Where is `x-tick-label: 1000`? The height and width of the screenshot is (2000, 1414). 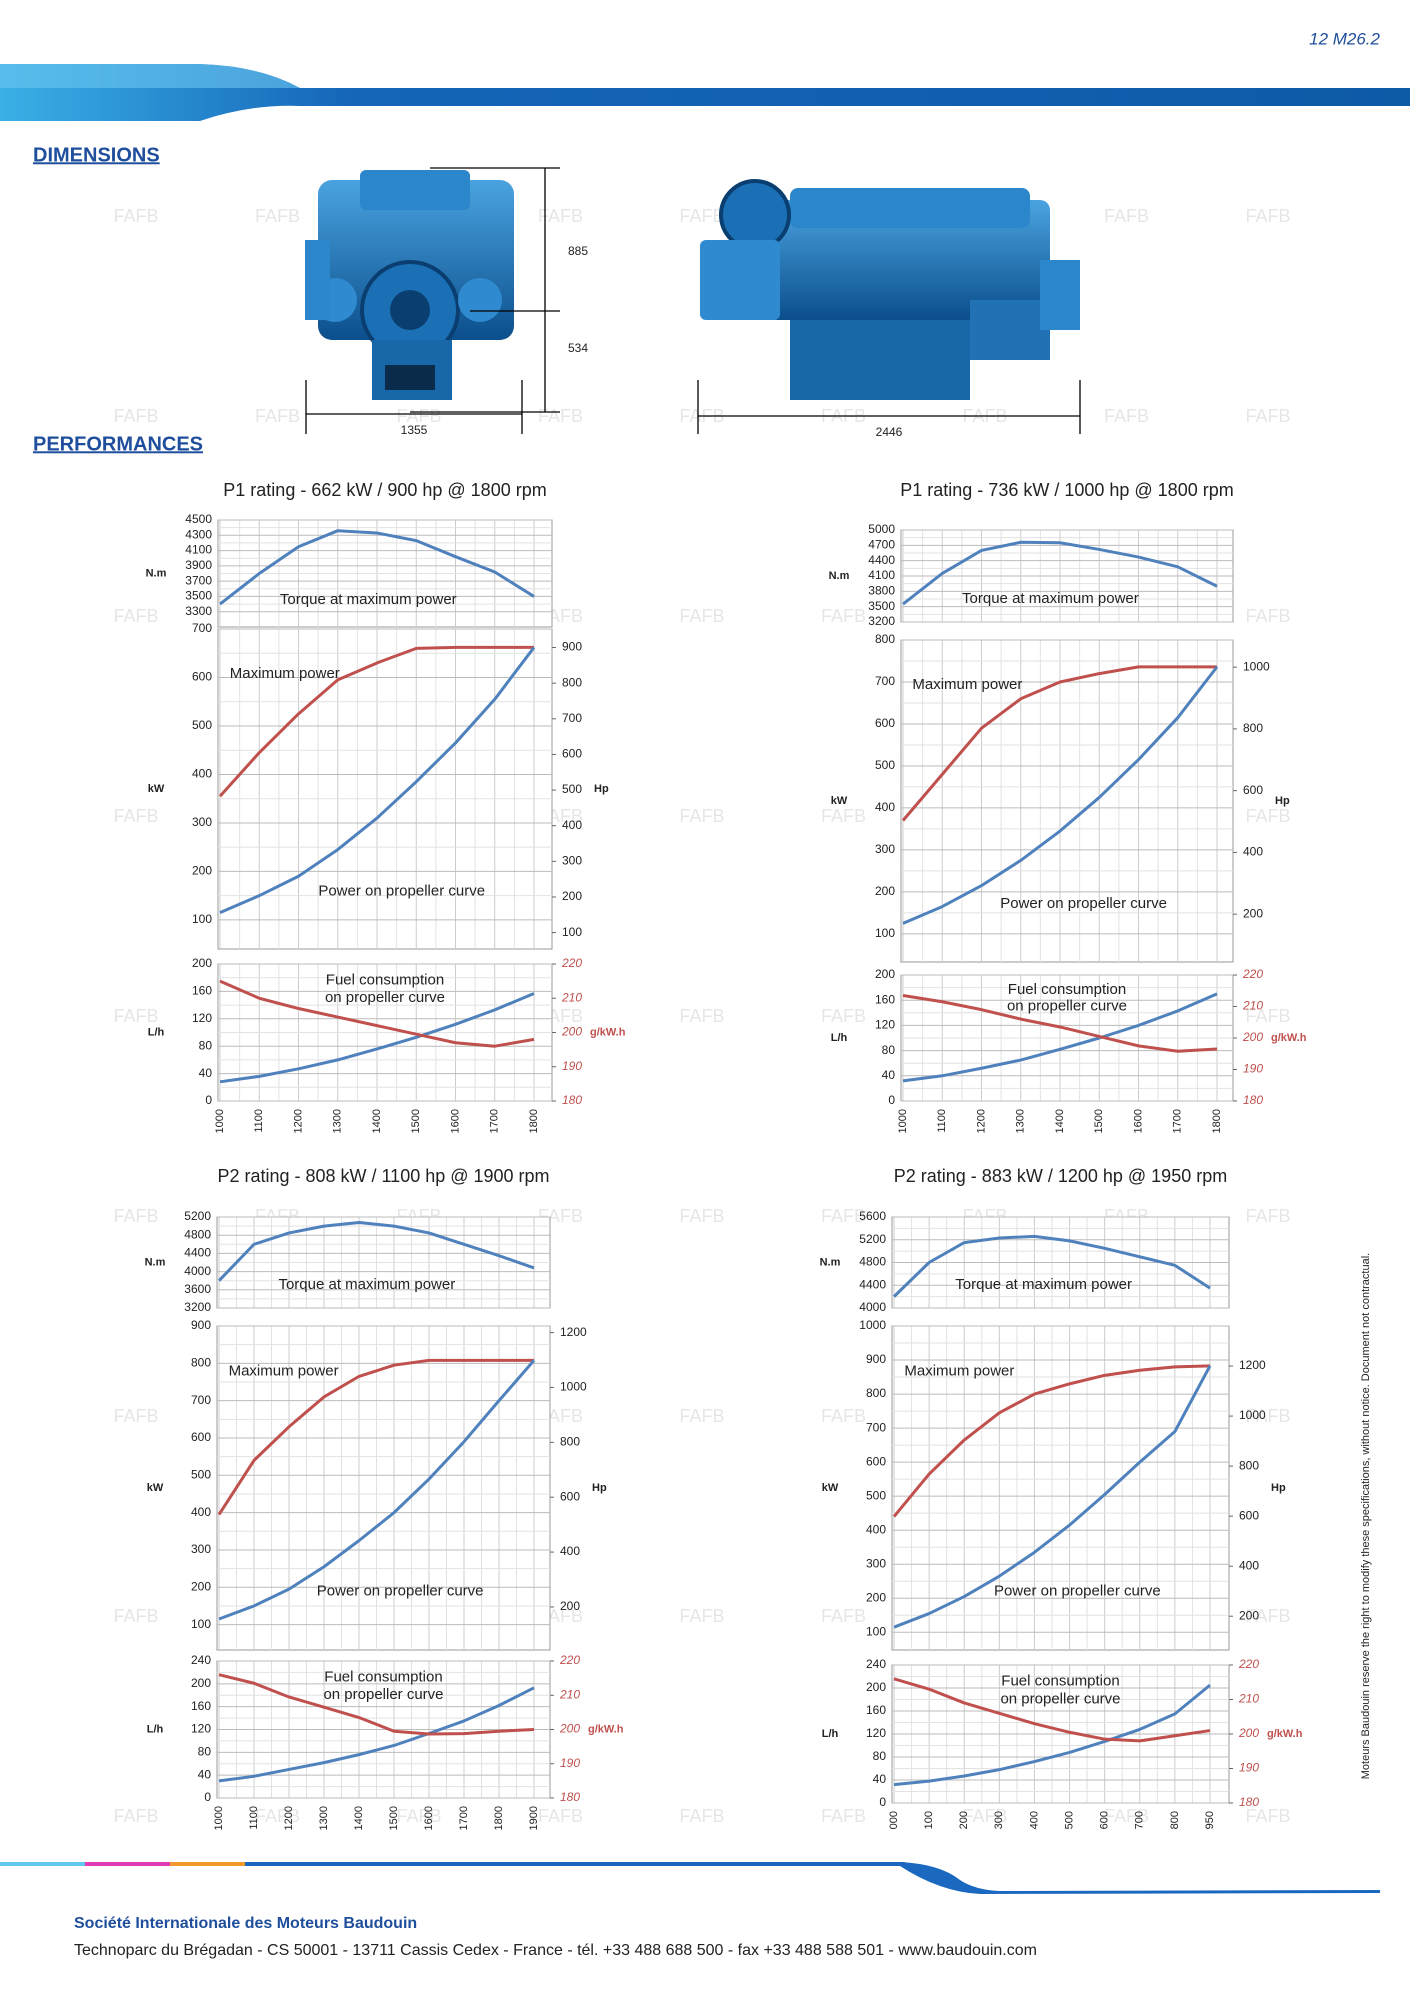
x-tick-label: 1000 is located at coordinates (903, 1121).